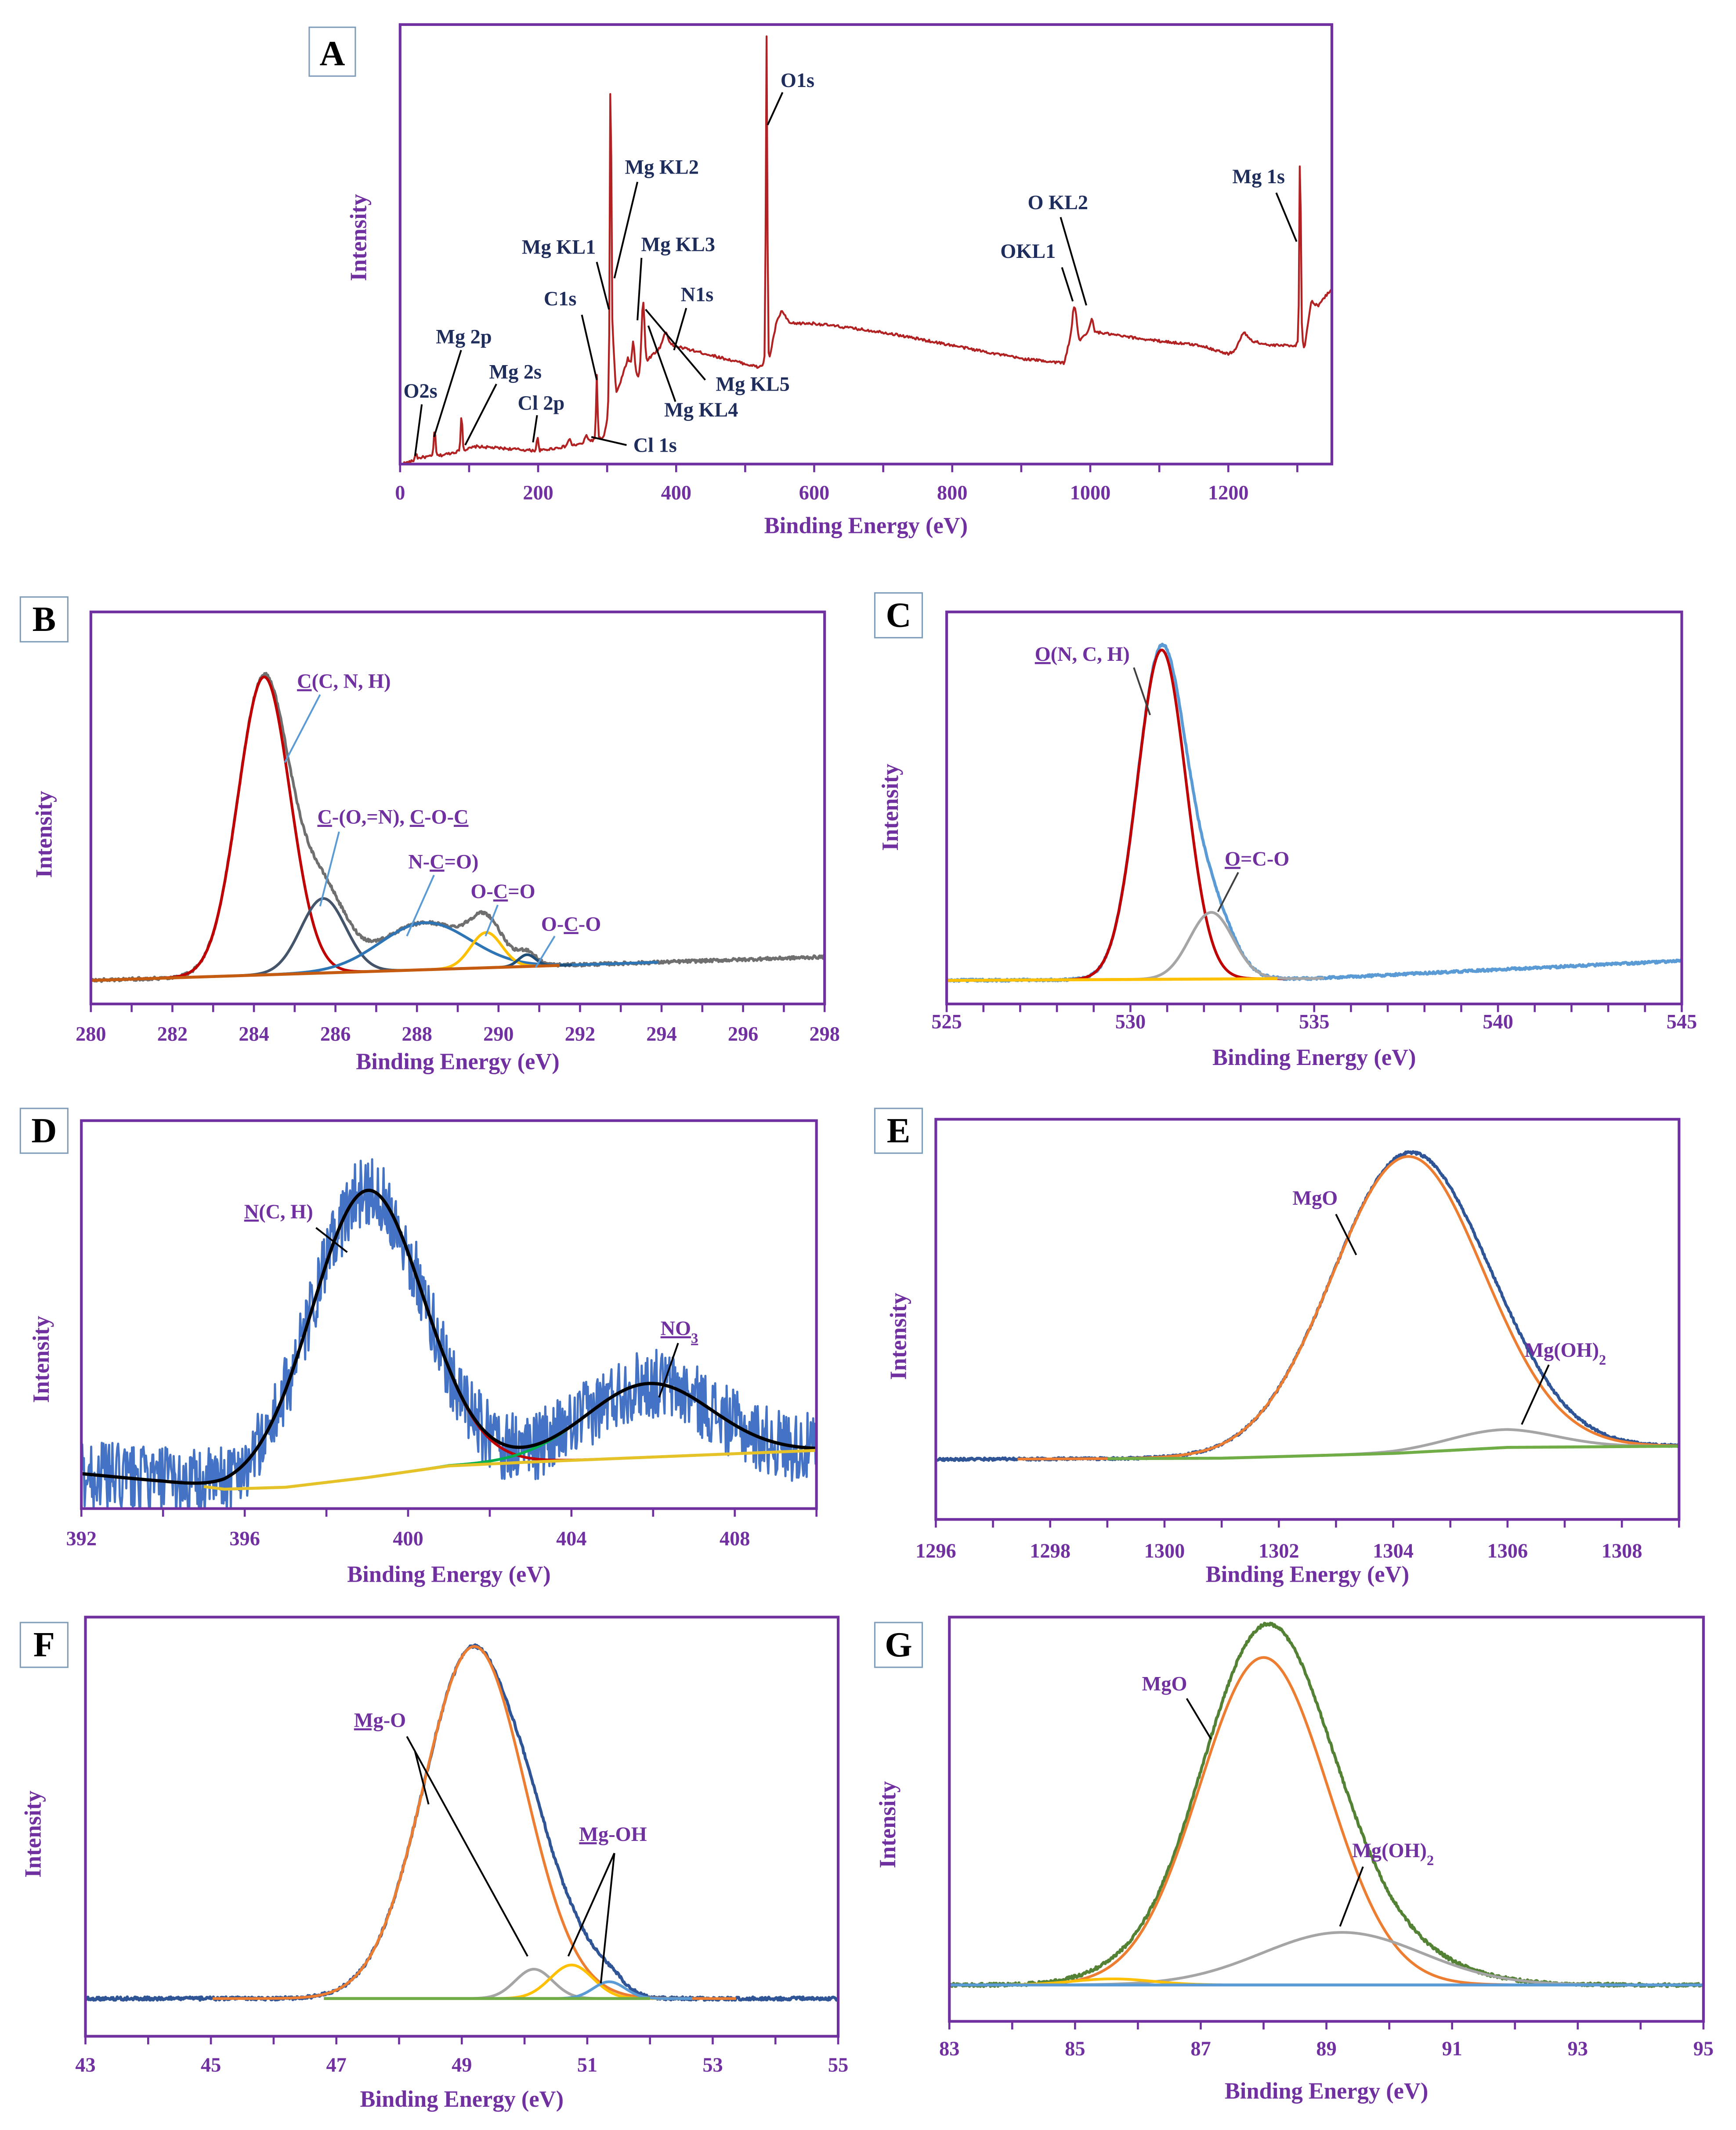 The width and height of the screenshot is (1736, 2130). I want to click on peak-annotation: N-C=O), so click(442, 894).